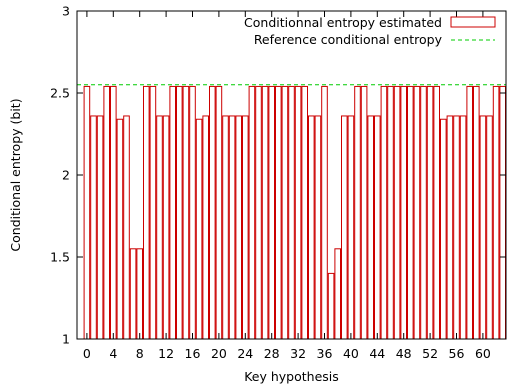  Describe the element at coordinates (219, 353) in the screenshot. I see `x-tick-label-20: 20` at that location.